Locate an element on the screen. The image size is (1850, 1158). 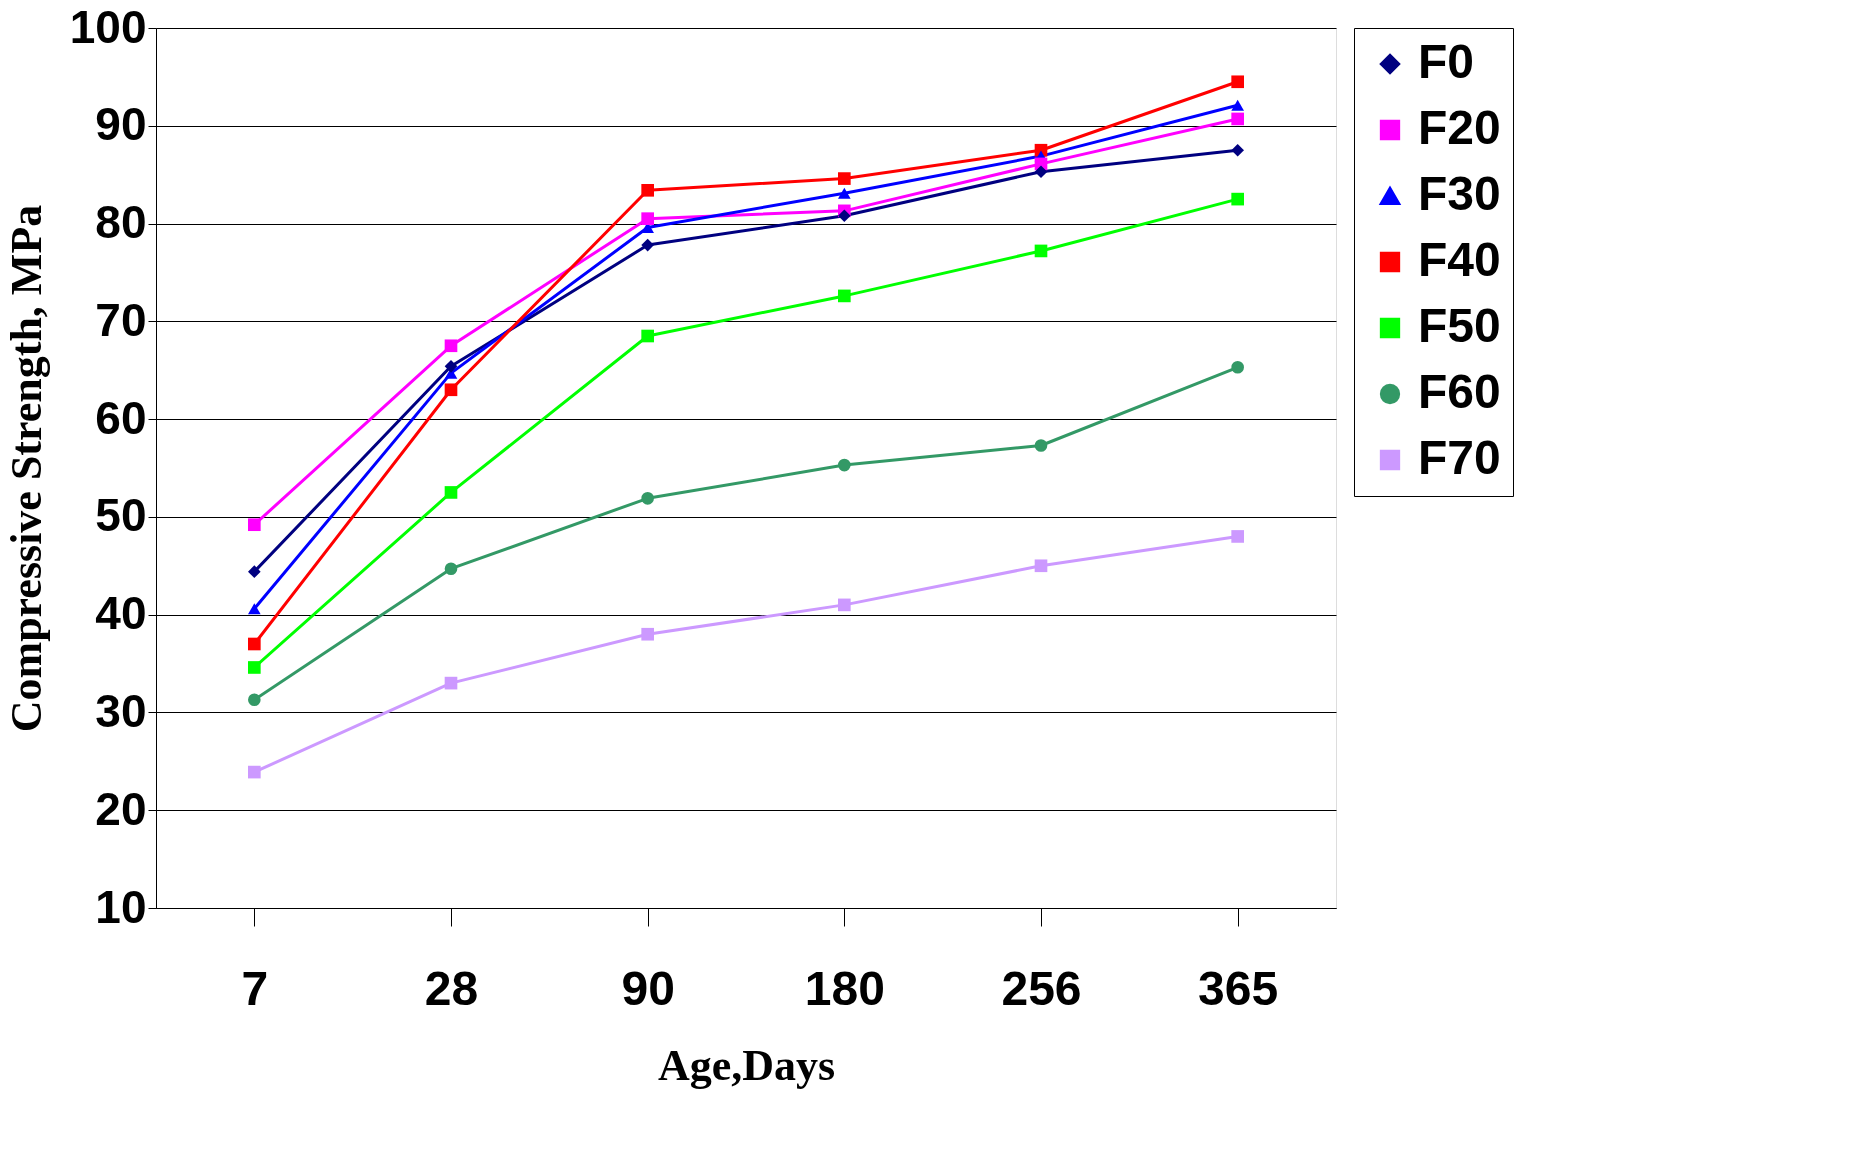
legend-label: F20 is located at coordinates (1459, 127).